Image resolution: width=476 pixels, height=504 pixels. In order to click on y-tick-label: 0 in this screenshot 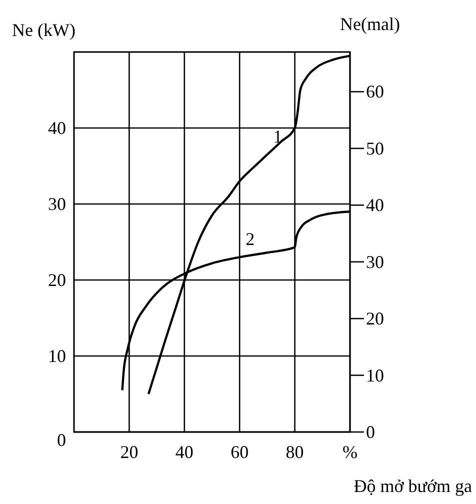, I will do `click(61, 440)`.